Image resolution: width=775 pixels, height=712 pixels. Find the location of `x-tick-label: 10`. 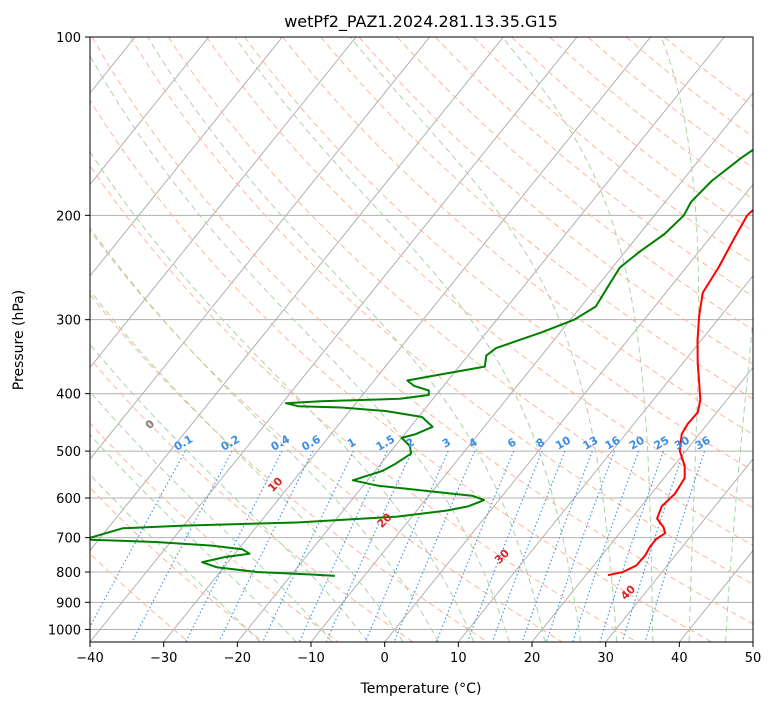

x-tick-label: 10 is located at coordinates (458, 658).